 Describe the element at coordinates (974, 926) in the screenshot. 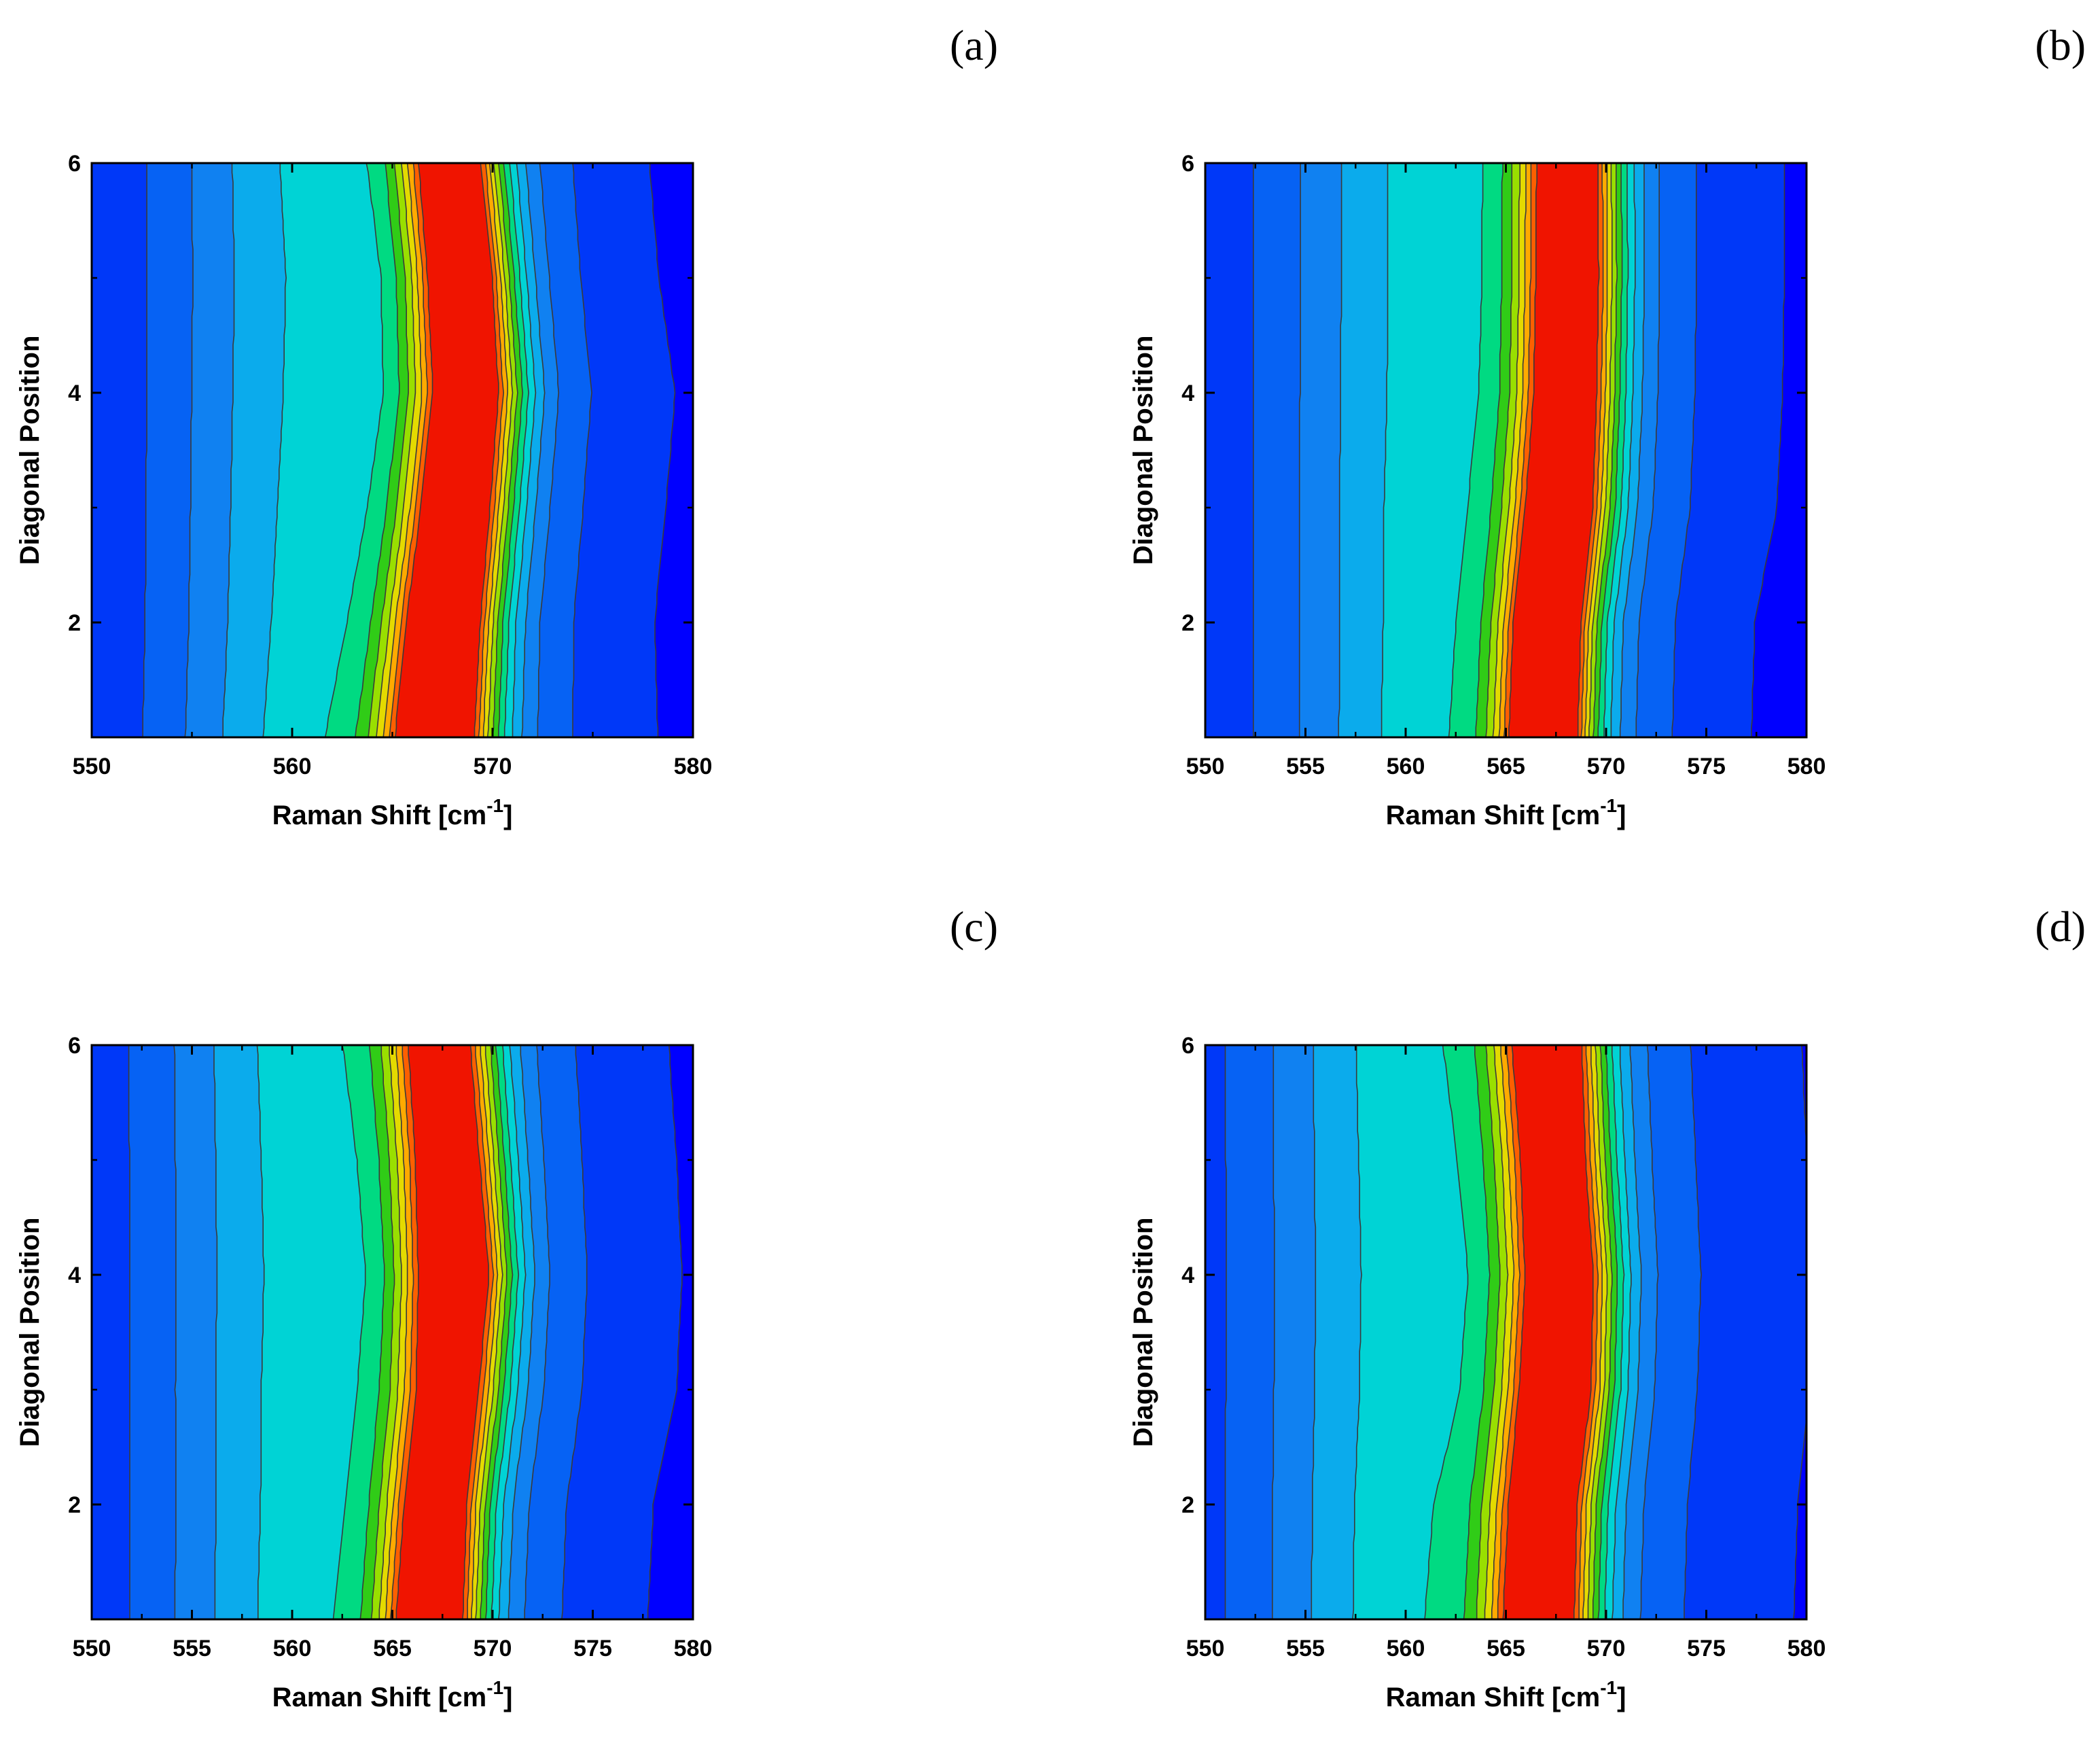

I see `panel-label: (c)` at that location.